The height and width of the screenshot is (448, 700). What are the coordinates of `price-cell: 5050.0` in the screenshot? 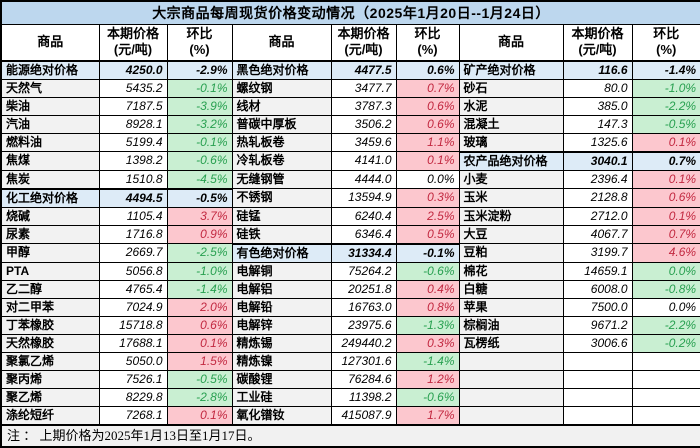 It's located at (133, 361).